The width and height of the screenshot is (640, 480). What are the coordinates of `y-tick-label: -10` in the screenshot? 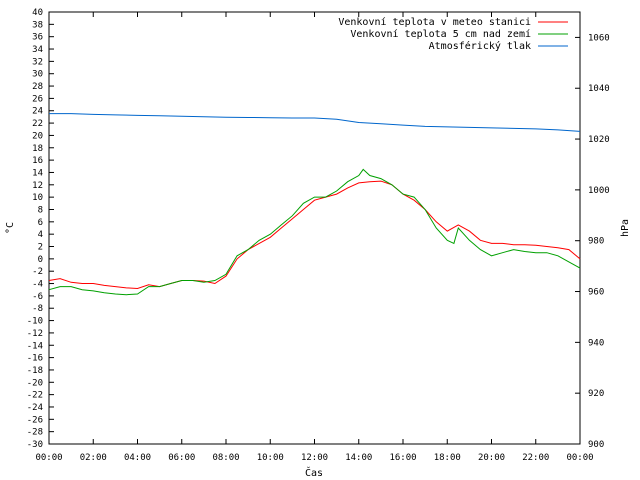 It's located at (35, 322).